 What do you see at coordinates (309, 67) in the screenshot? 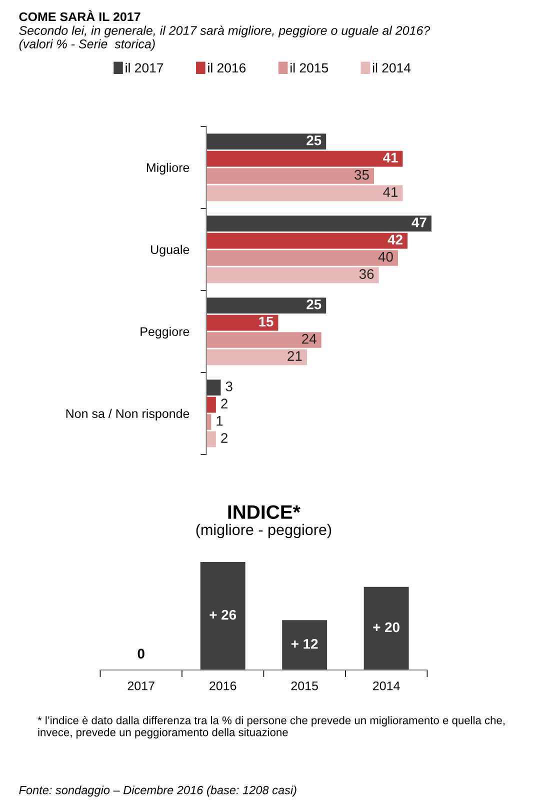
I see `legend-label: il 2015` at bounding box center [309, 67].